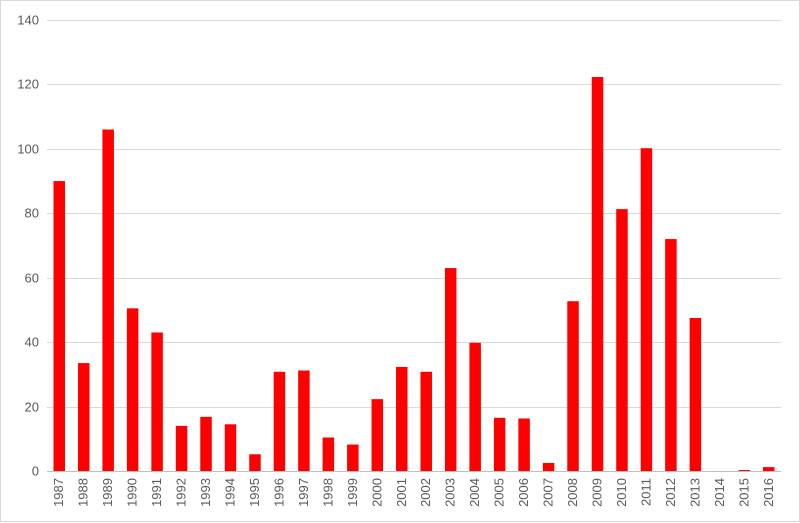  I want to click on x-tick-label: 2007, so click(548, 492).